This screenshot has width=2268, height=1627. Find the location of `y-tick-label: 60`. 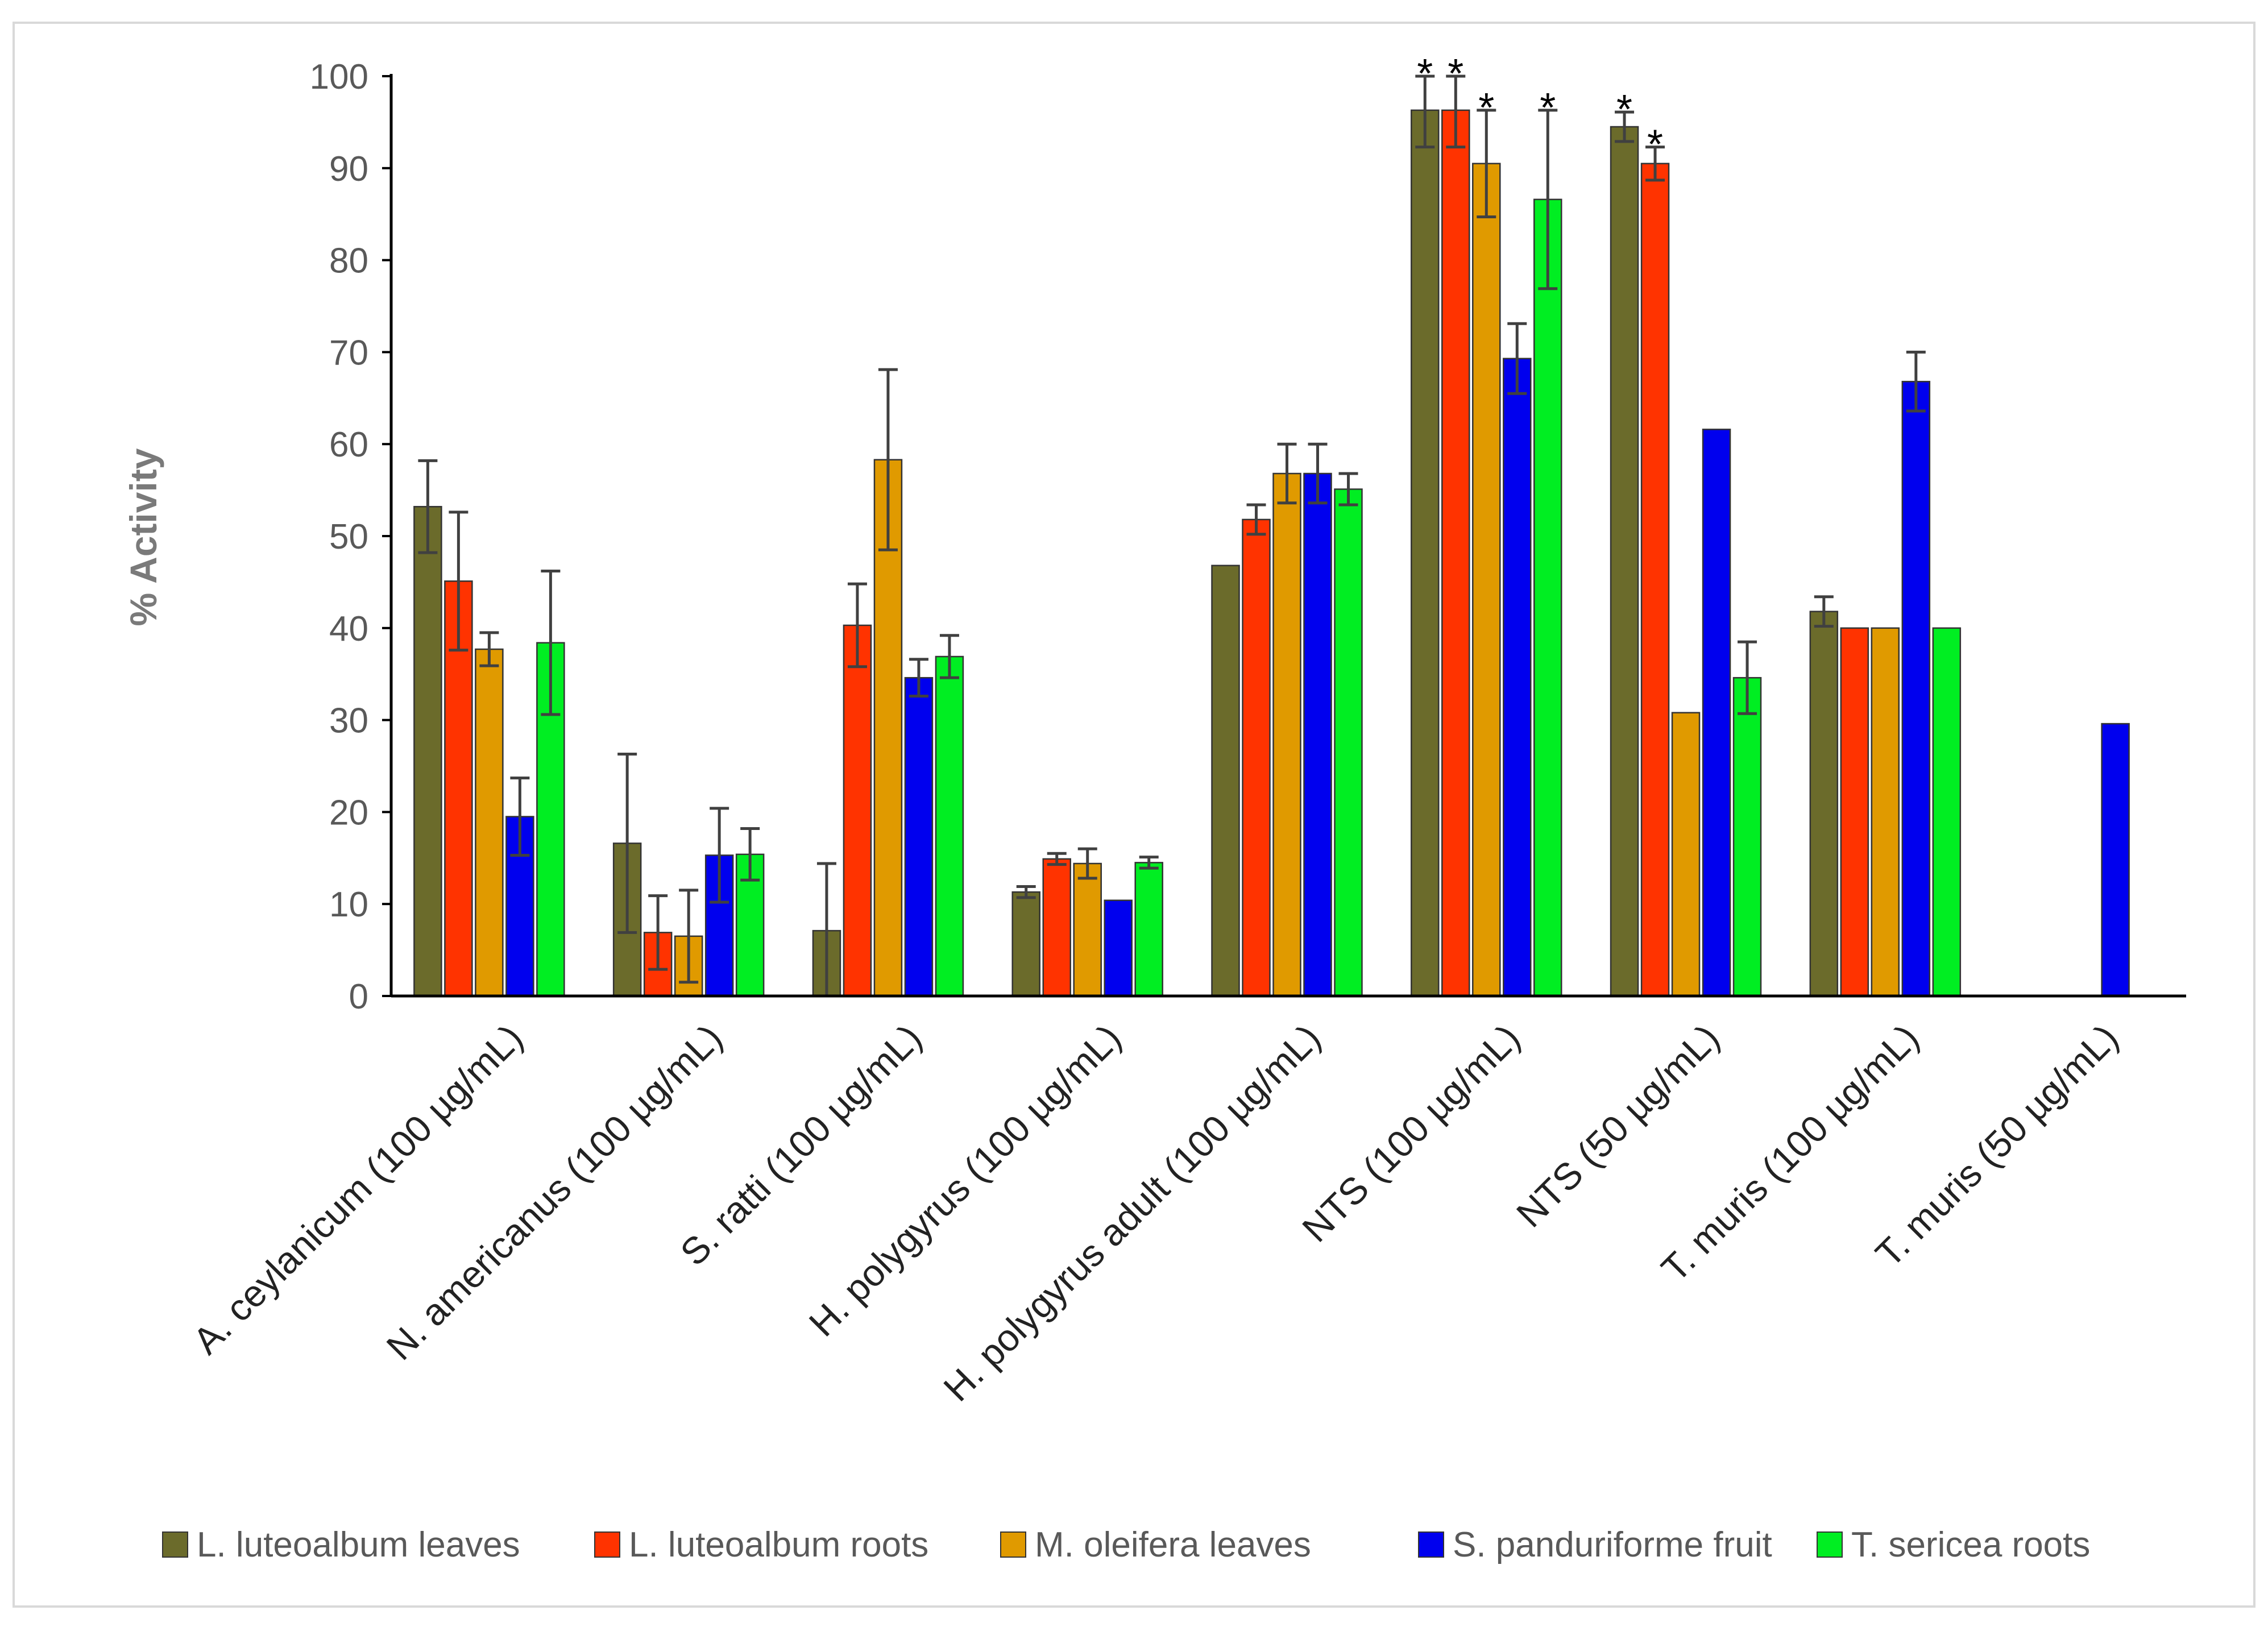

y-tick-label: 60 is located at coordinates (348, 444).